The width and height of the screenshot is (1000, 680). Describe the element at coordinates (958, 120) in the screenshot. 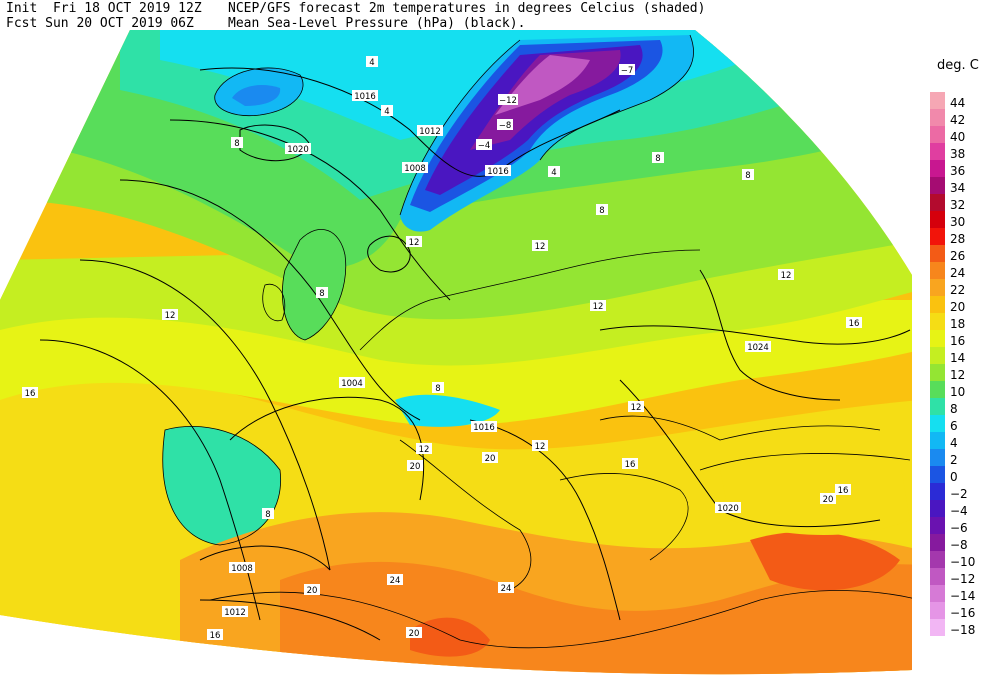

I see `legend-label: 42` at that location.